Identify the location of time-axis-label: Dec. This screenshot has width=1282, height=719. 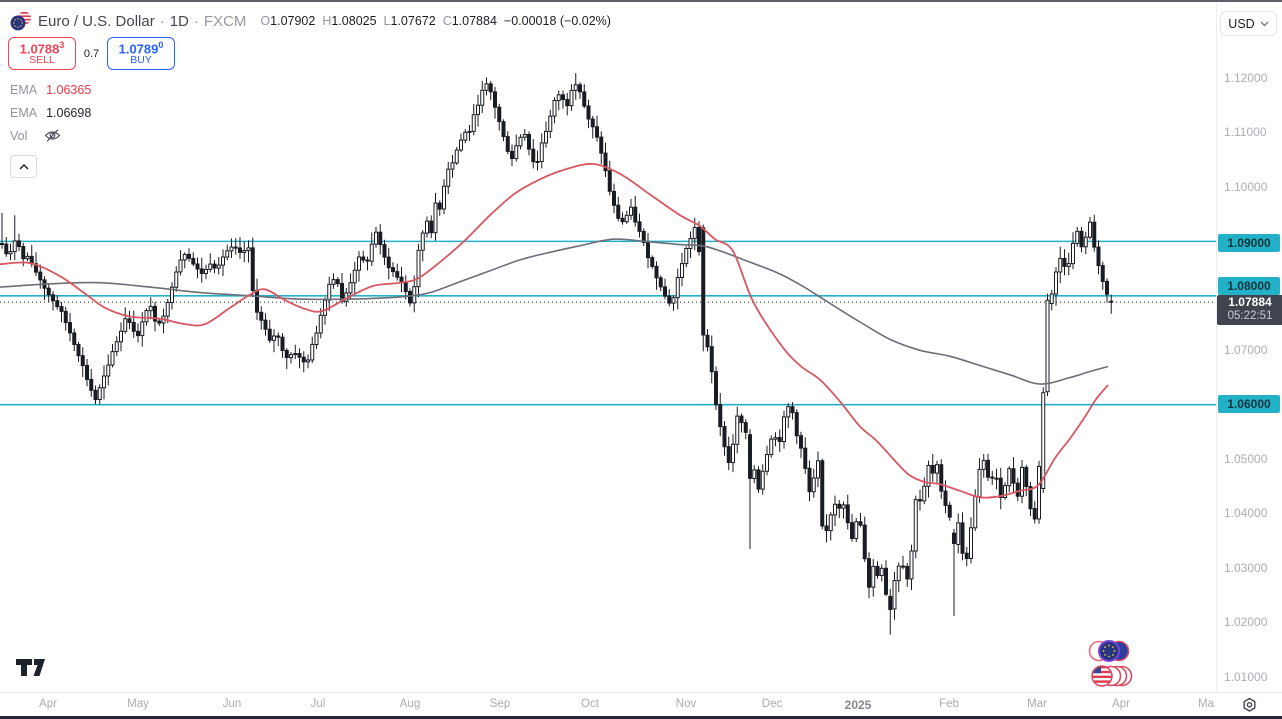
(772, 704).